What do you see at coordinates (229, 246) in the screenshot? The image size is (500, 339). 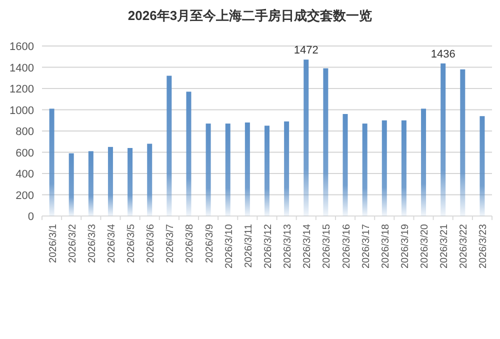 I see `x-tick-label: 2026/3/10` at bounding box center [229, 246].